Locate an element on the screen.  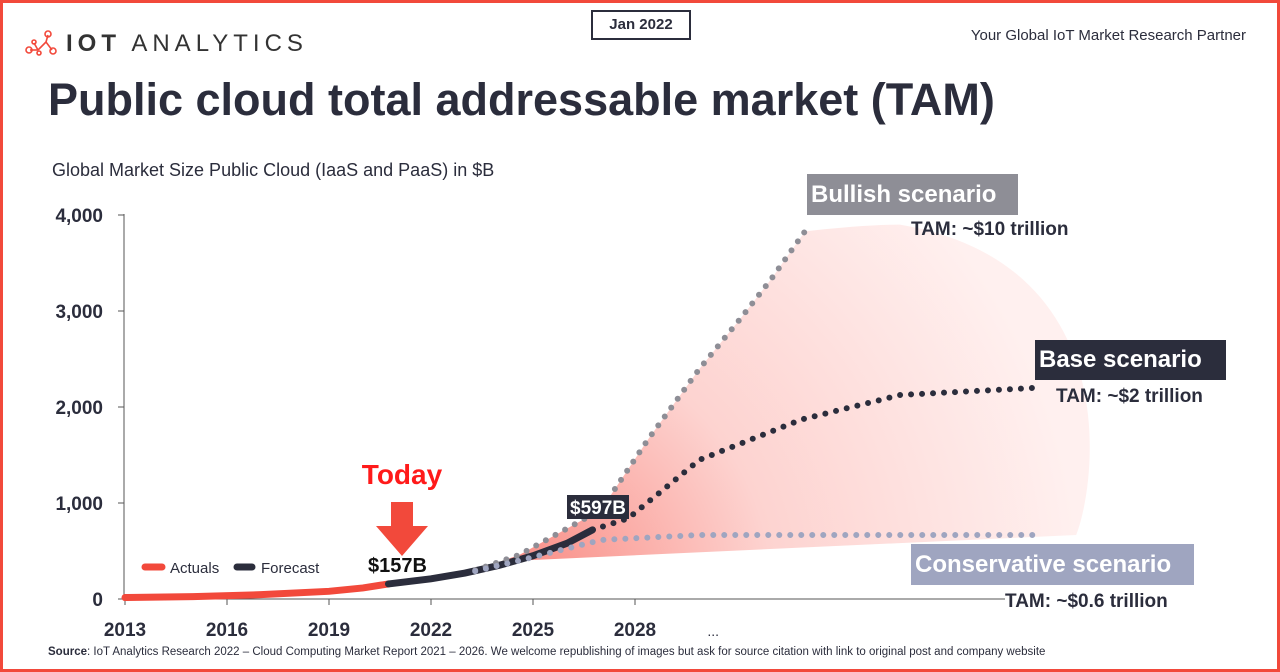
series-line-bullish-scenario is located at coordinates (640, 401).